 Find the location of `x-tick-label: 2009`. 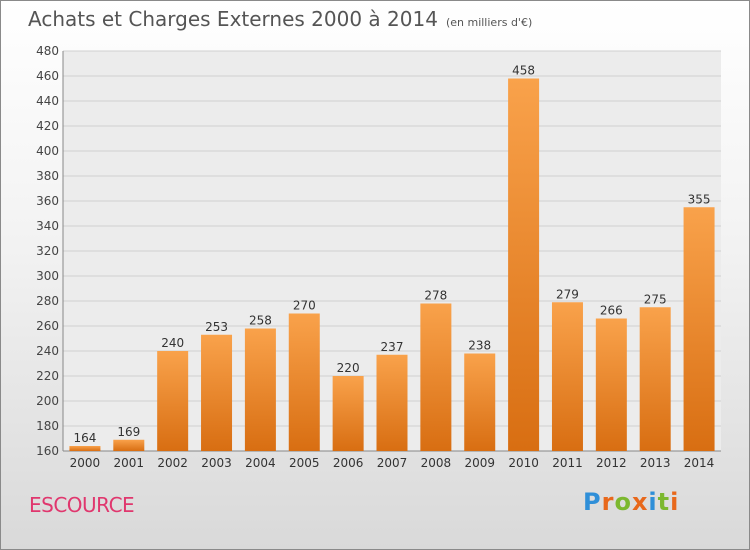

x-tick-label: 2009 is located at coordinates (479, 463).